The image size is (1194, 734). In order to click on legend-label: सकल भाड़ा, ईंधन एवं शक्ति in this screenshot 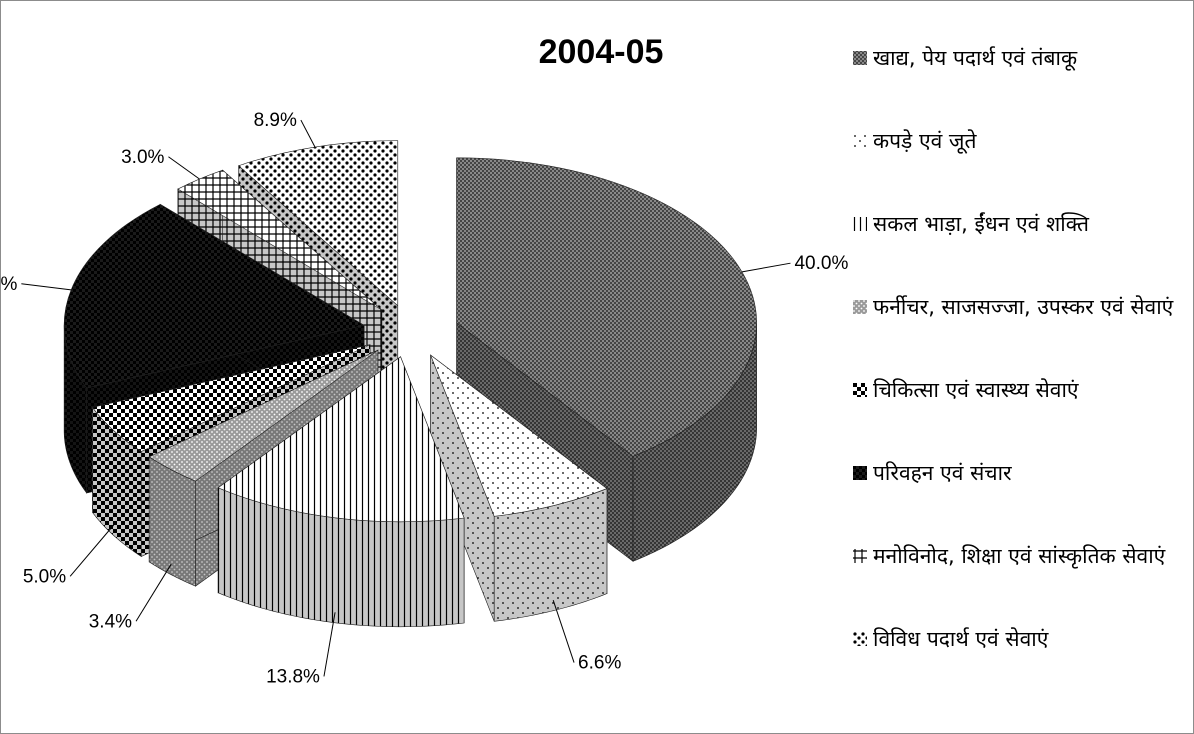, I will do `click(981, 224)`.